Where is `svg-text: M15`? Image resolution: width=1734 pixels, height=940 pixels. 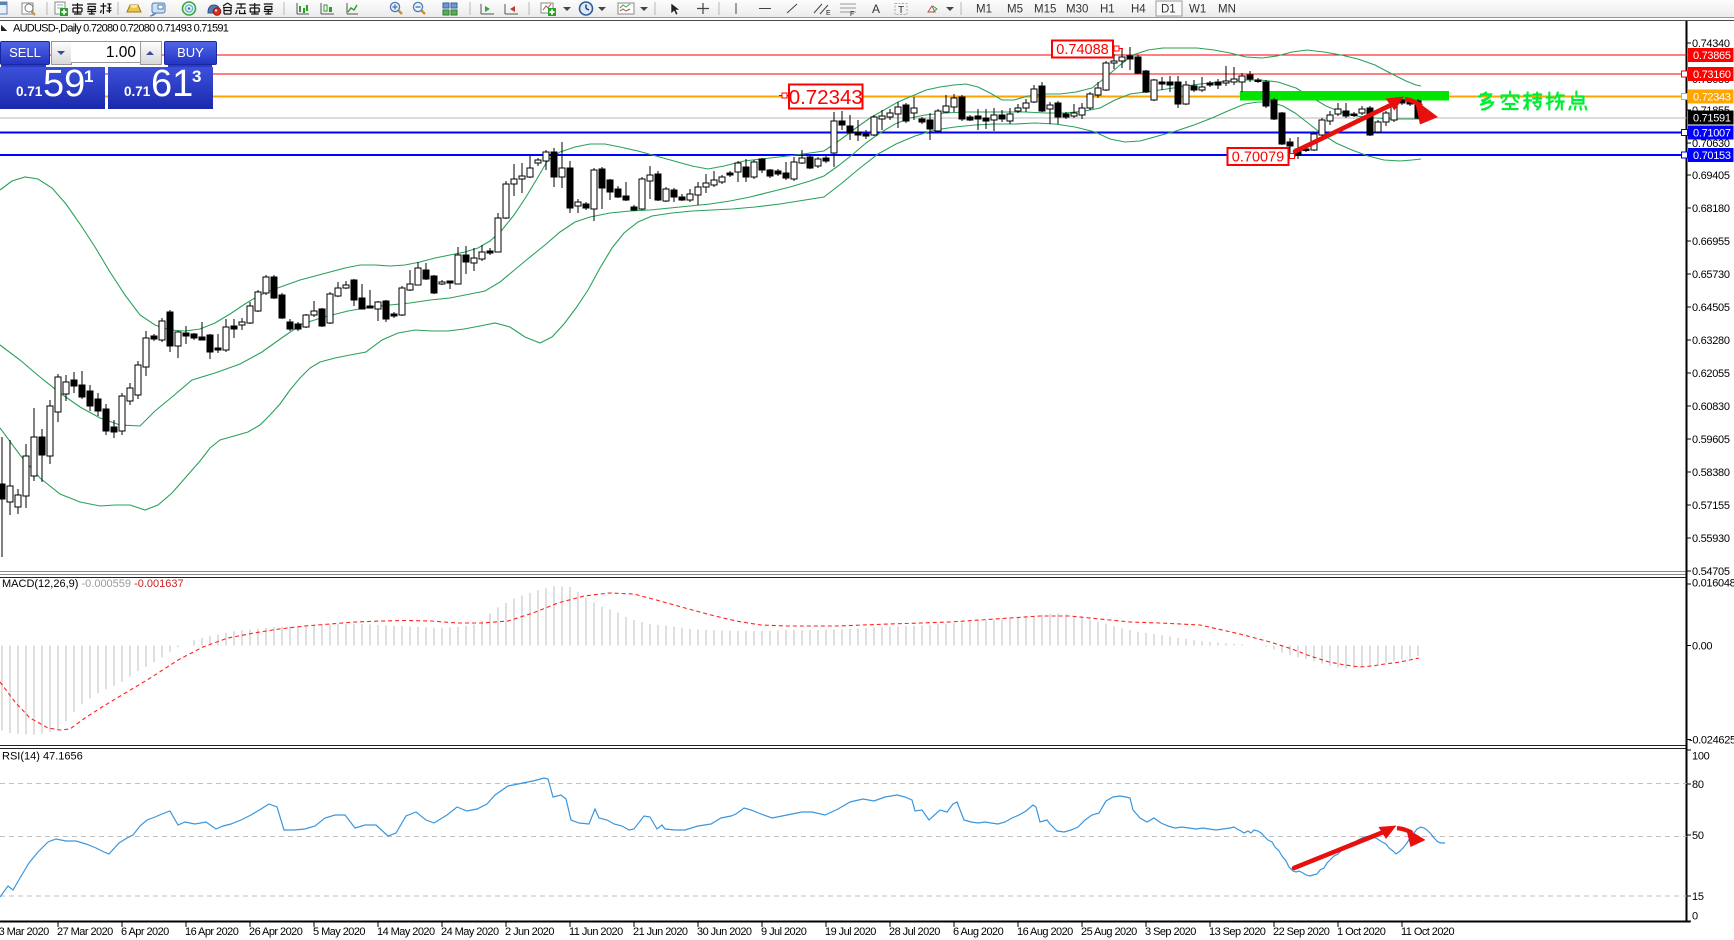 svg-text: M15 is located at coordinates (1045, 10).